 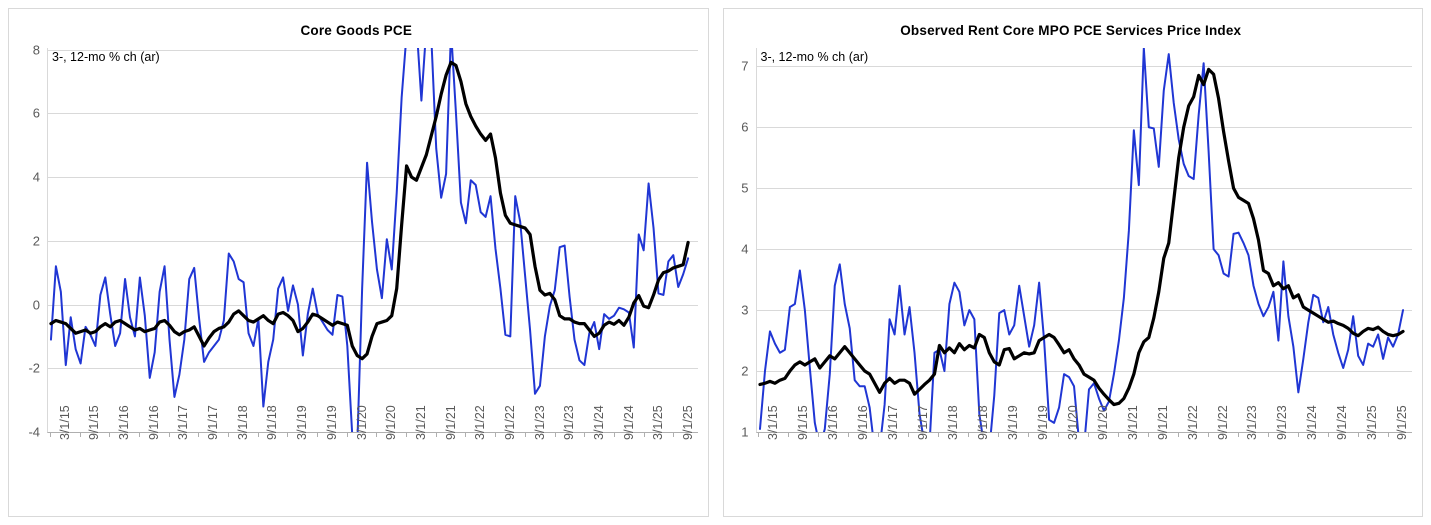 What do you see at coordinates (36, 50) in the screenshot?
I see `y-axis-label: 8` at bounding box center [36, 50].